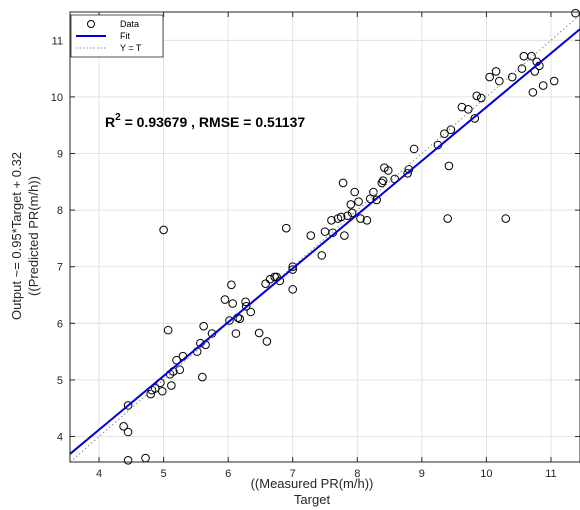 This screenshot has width=580, height=510. Describe the element at coordinates (60, 438) in the screenshot. I see `y-tick-label: 4` at that location.